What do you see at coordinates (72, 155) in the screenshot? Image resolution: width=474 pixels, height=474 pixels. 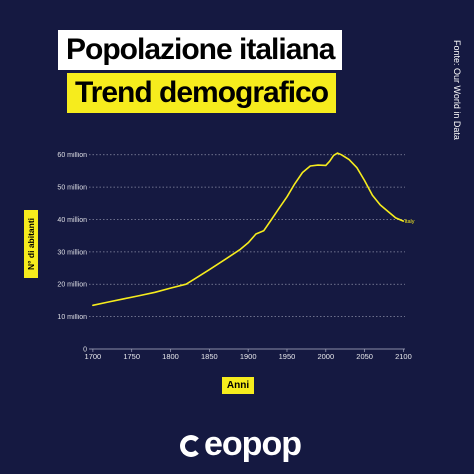 I see `y-tick-label: 60 million` at bounding box center [72, 155].